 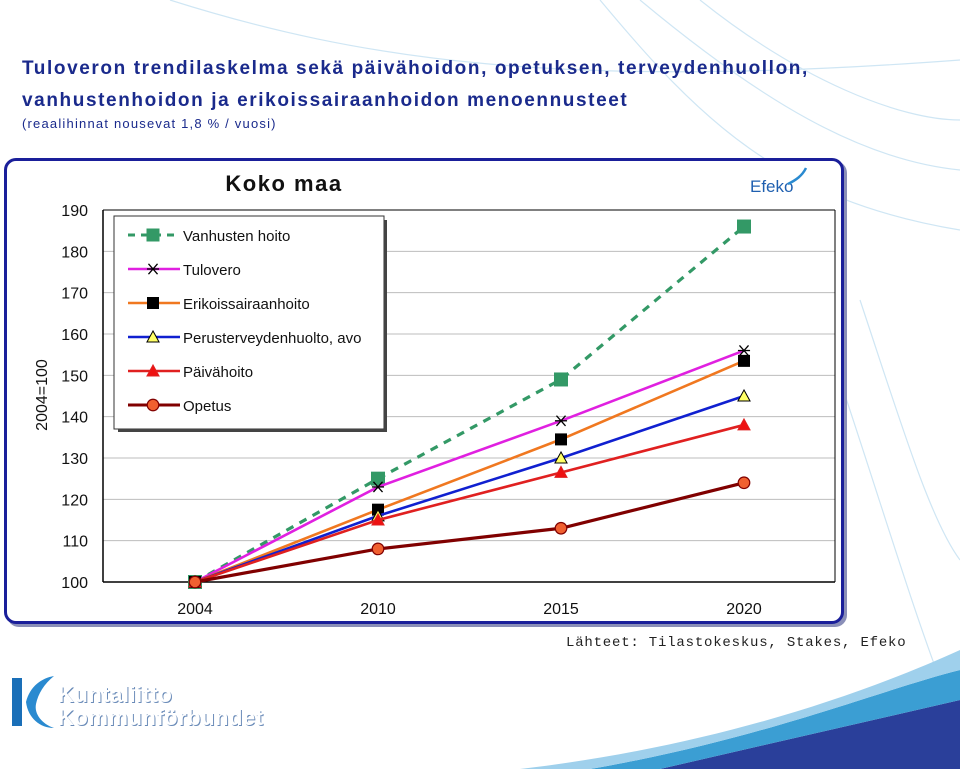 I want to click on series-opetus, so click(x=469, y=532).